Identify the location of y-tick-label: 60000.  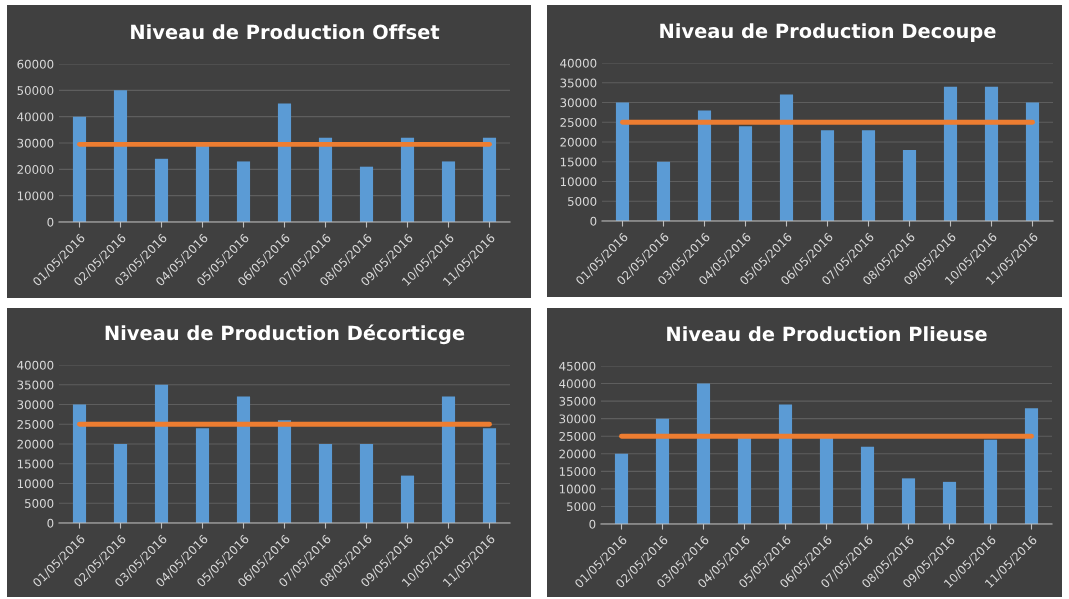
(35, 64).